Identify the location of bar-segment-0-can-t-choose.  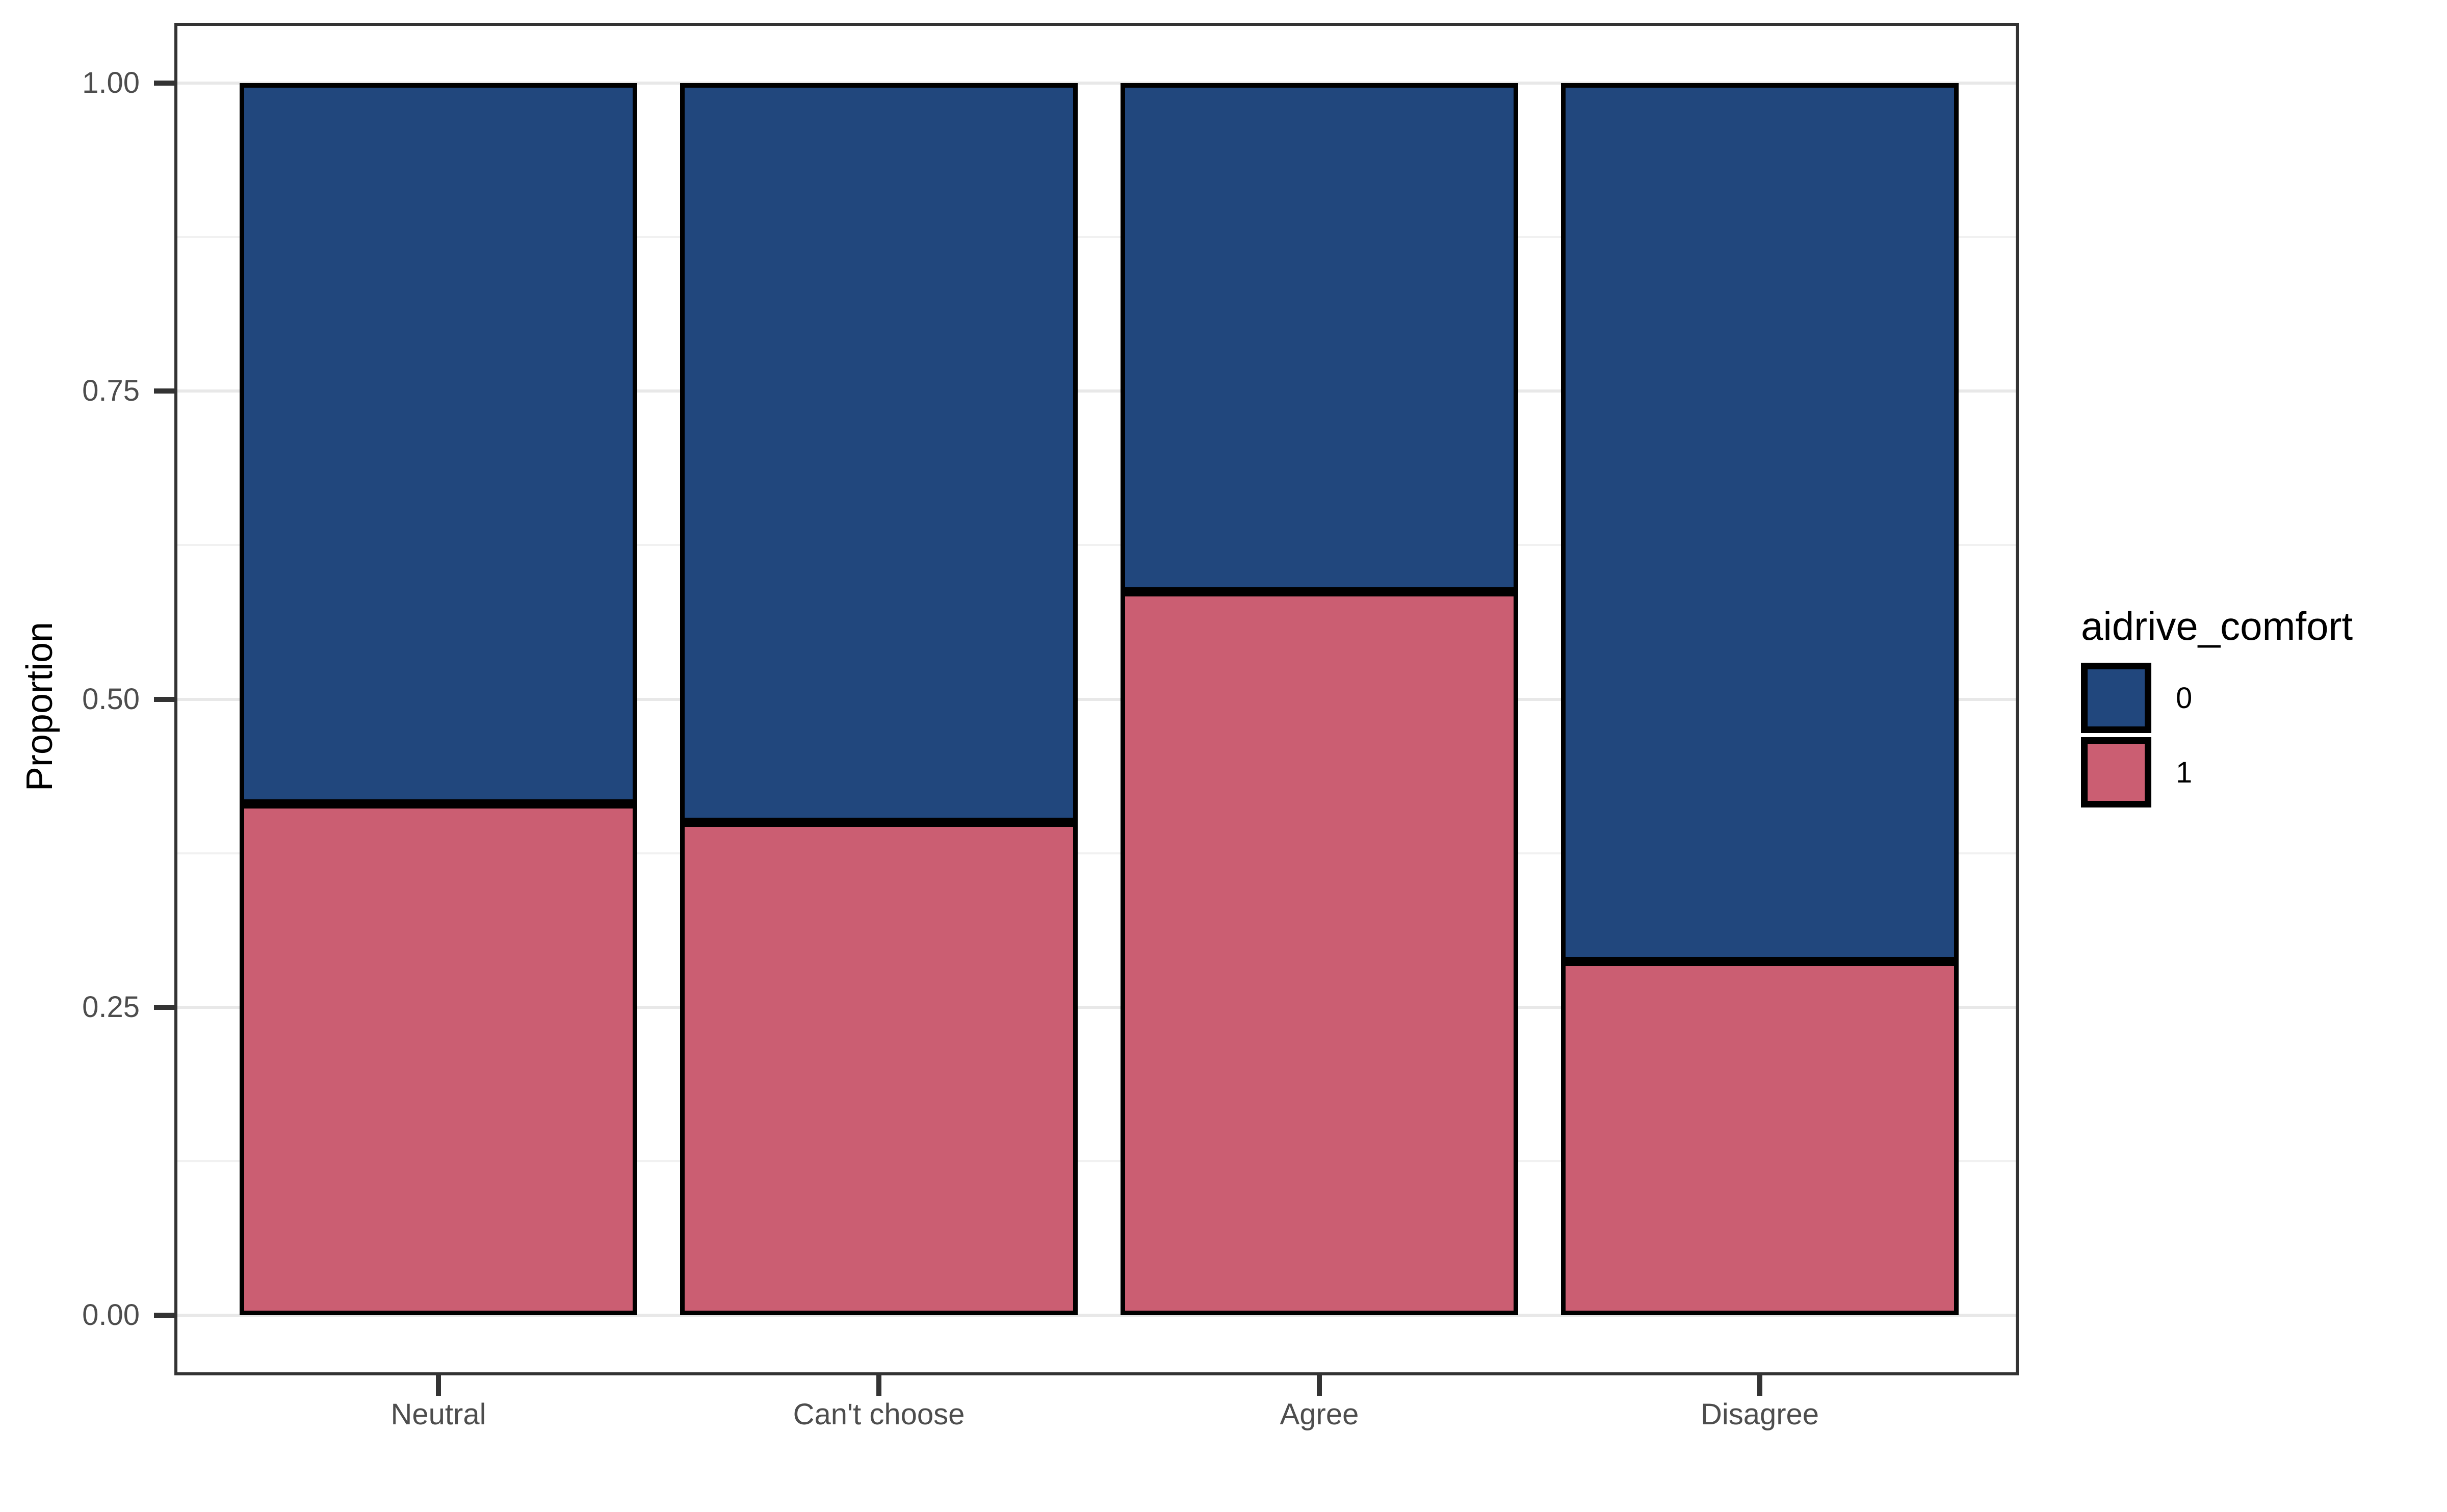
(879, 453).